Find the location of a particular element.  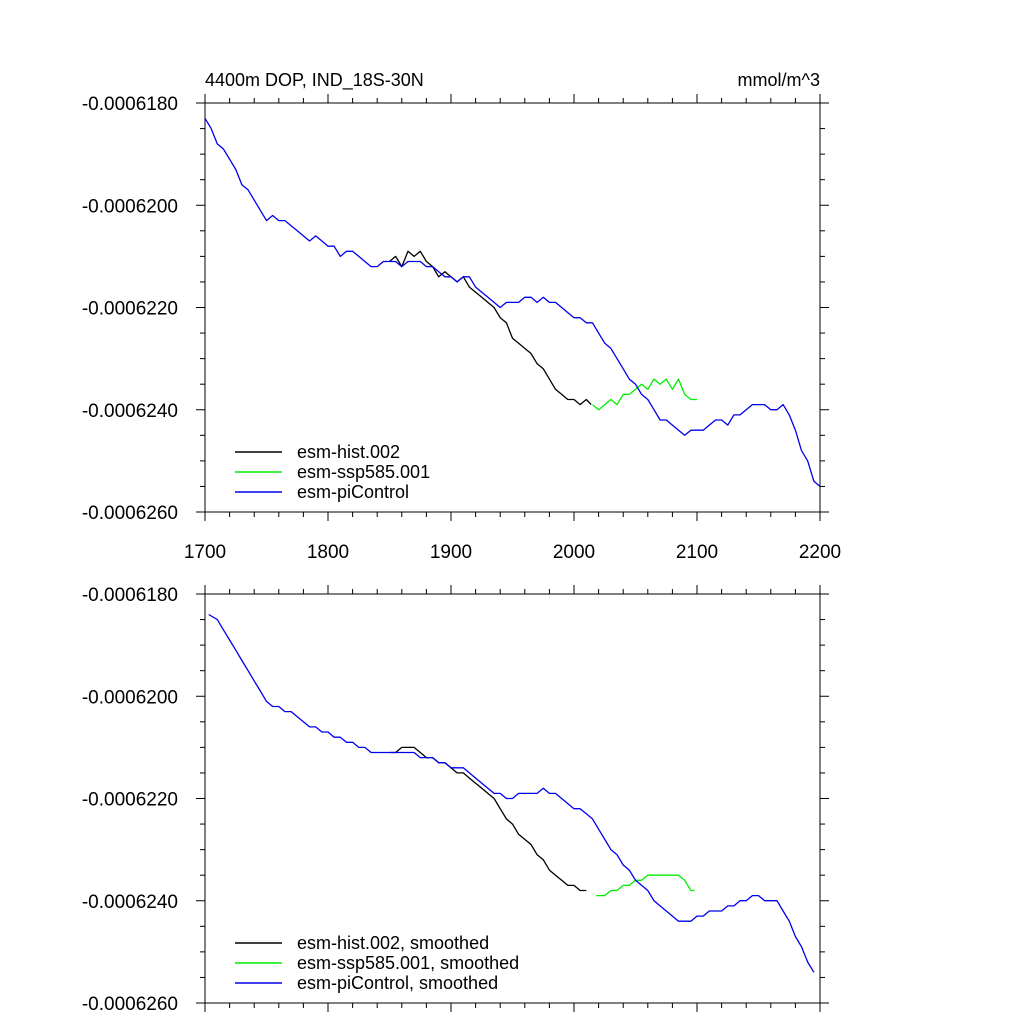

x-tick-label: 1800 is located at coordinates (328, 552).